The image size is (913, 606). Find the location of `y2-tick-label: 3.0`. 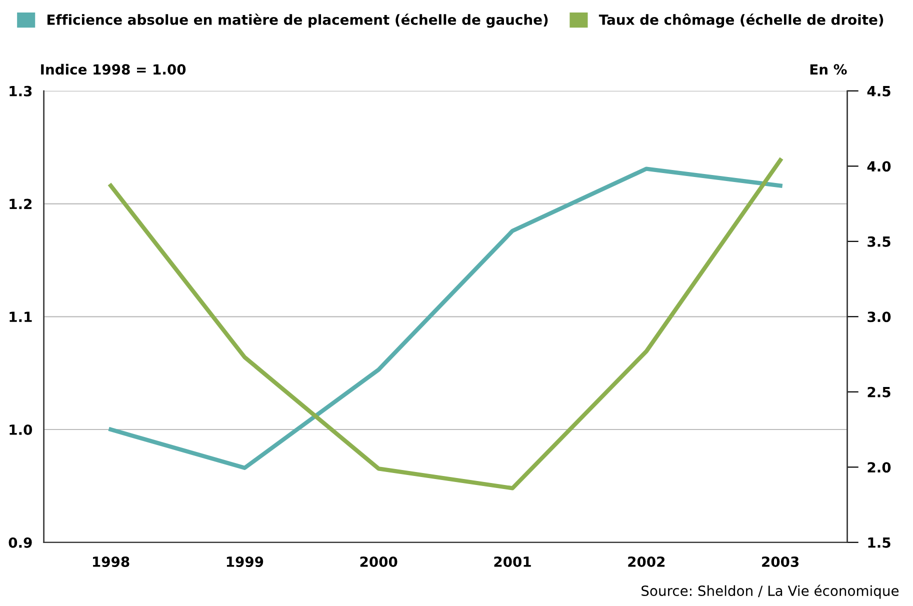

y2-tick-label: 3.0 is located at coordinates (879, 317).